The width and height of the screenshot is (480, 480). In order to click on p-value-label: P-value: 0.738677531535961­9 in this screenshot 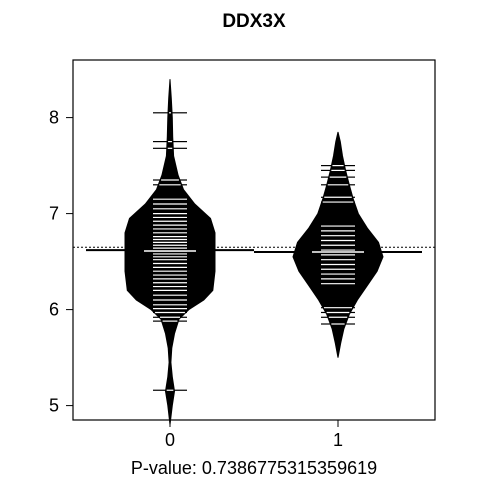, I will do `click(254, 468)`.